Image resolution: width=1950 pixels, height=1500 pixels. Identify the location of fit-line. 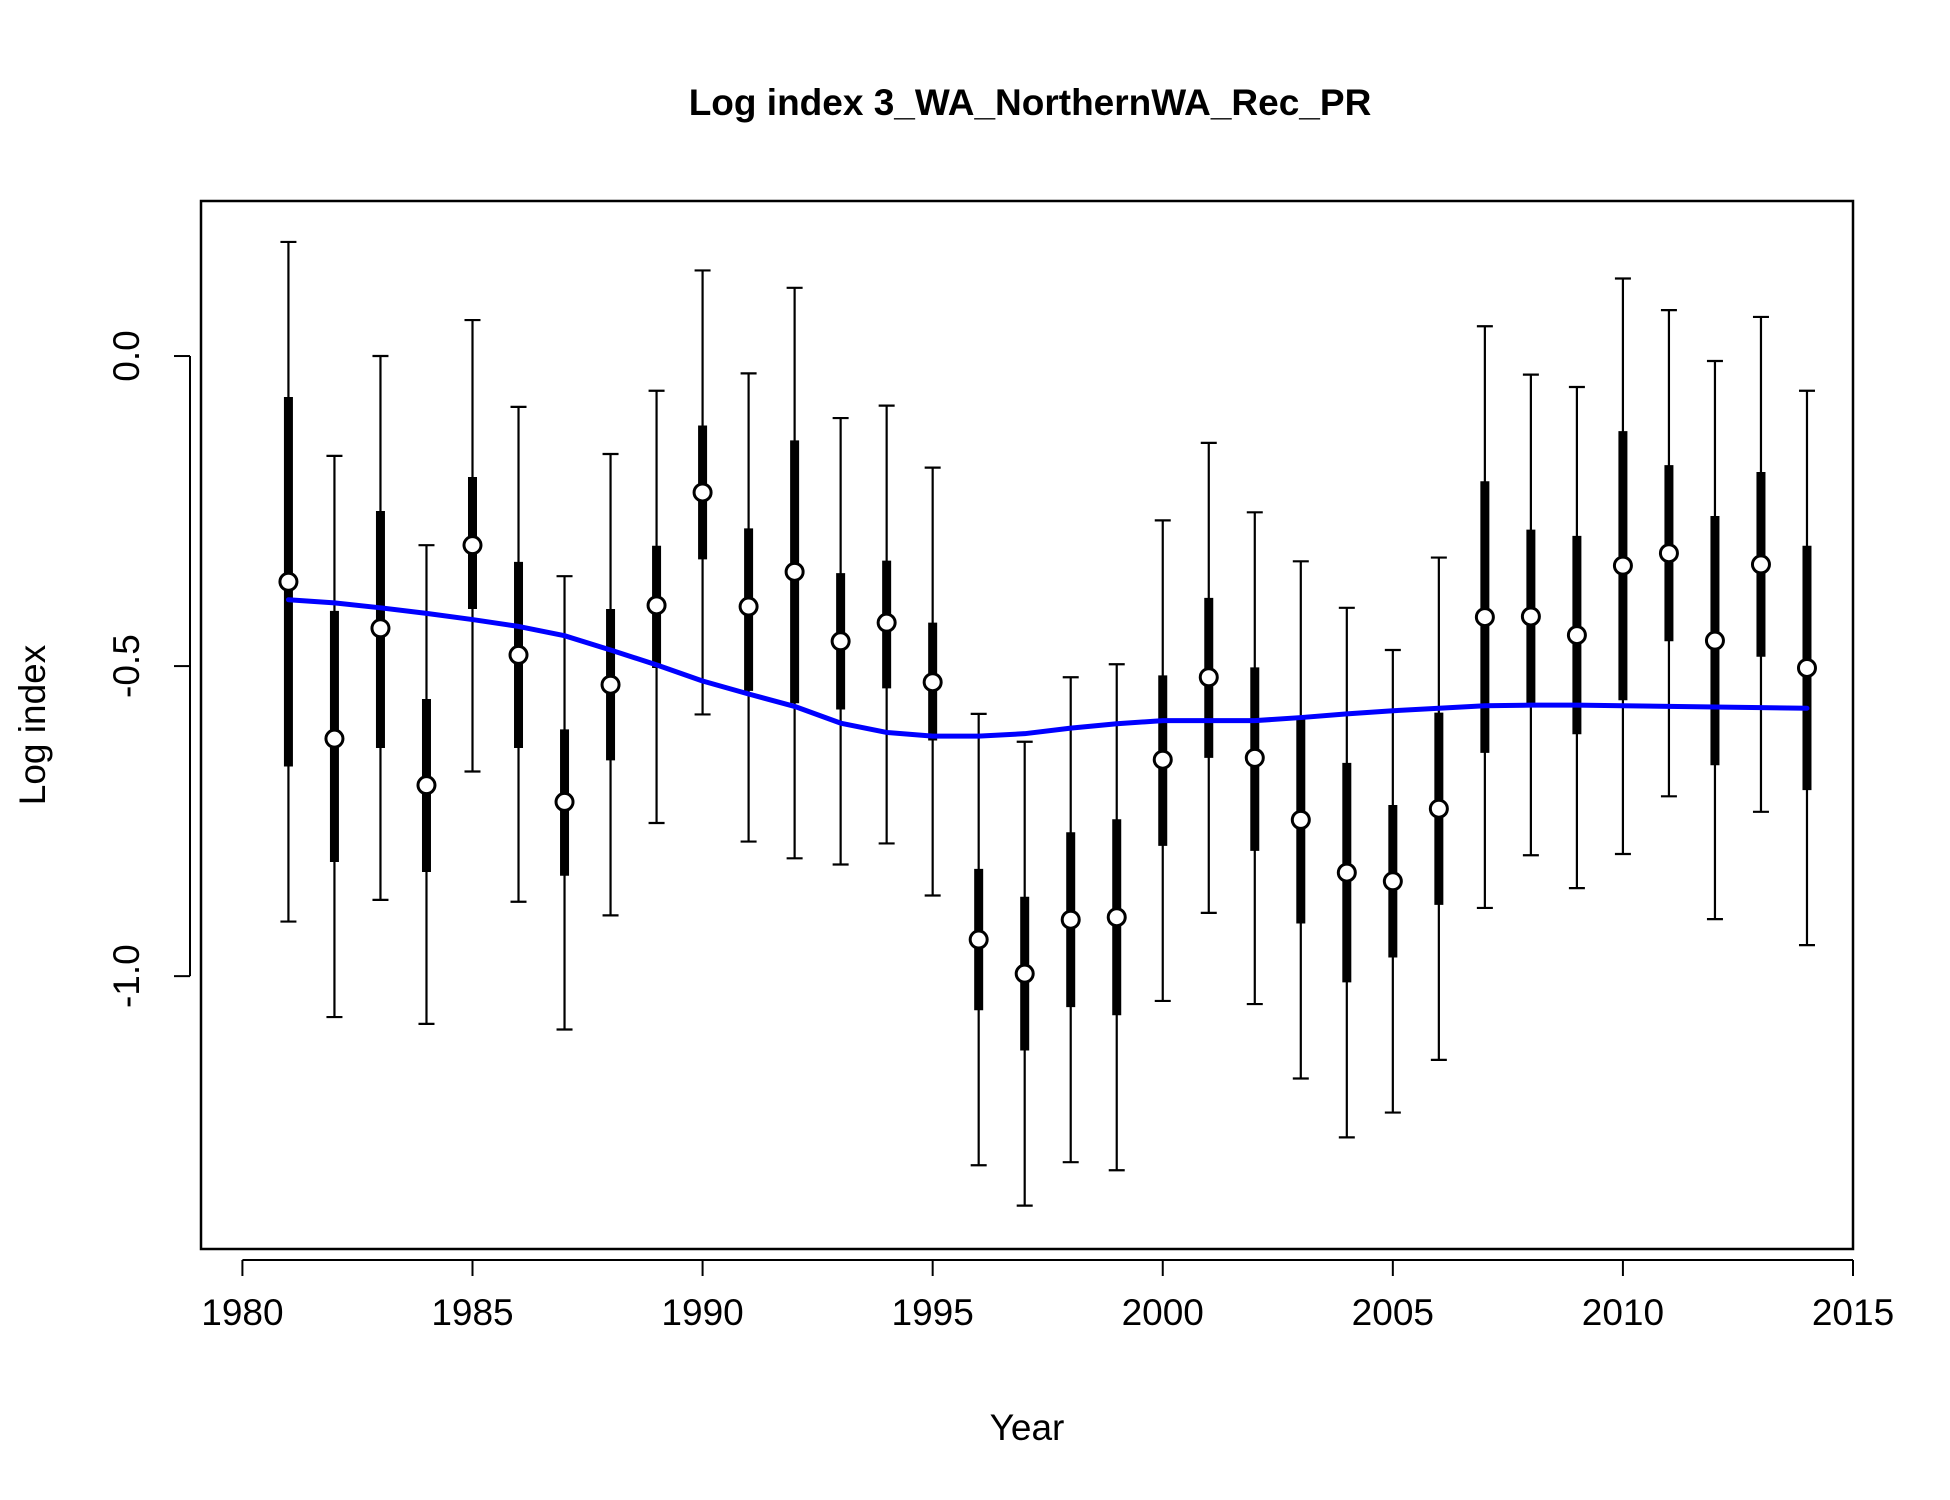
(1047, 668).